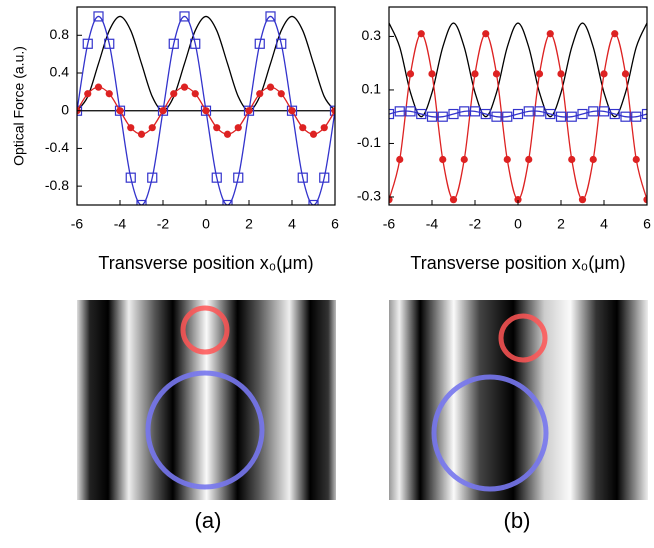  What do you see at coordinates (57, 147) in the screenshot?
I see `y-tick-label: -0.4` at bounding box center [57, 147].